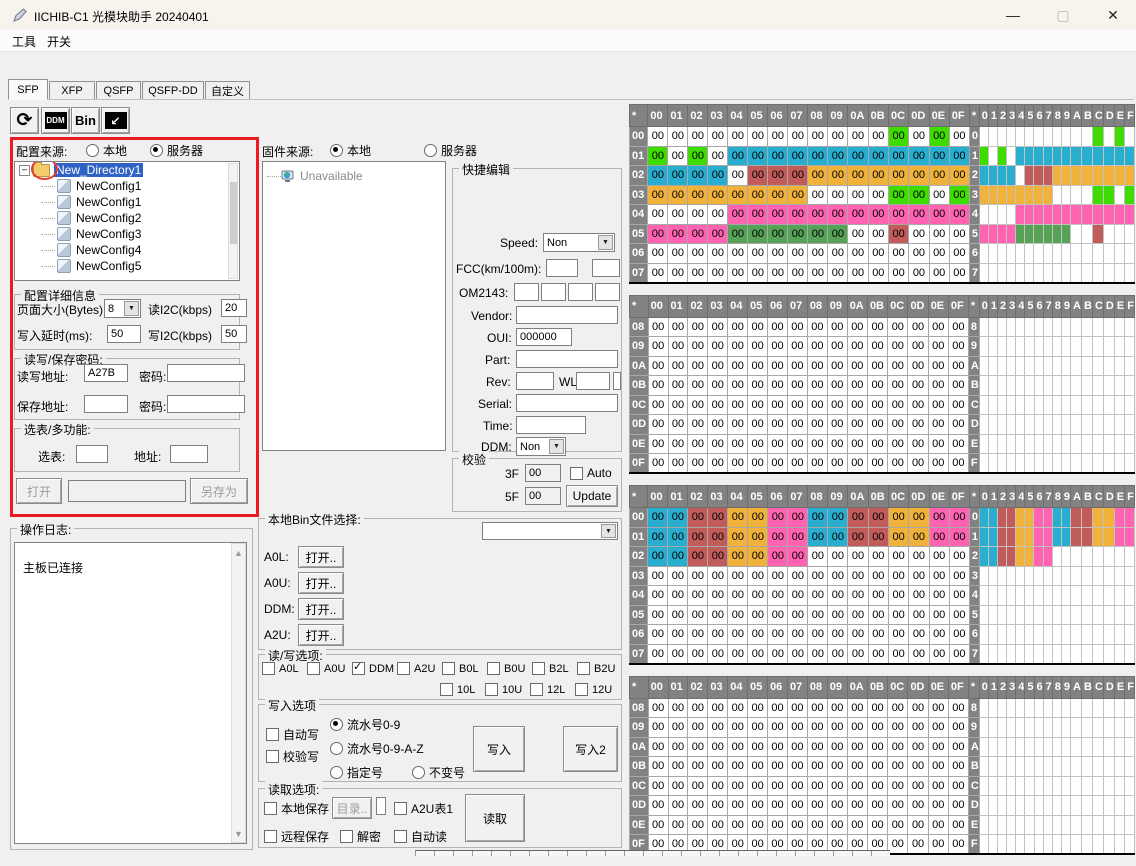 The image size is (1136, 866). What do you see at coordinates (354, 306) in the screenshot?
I see `firmware-tree: Unavailable` at bounding box center [354, 306].